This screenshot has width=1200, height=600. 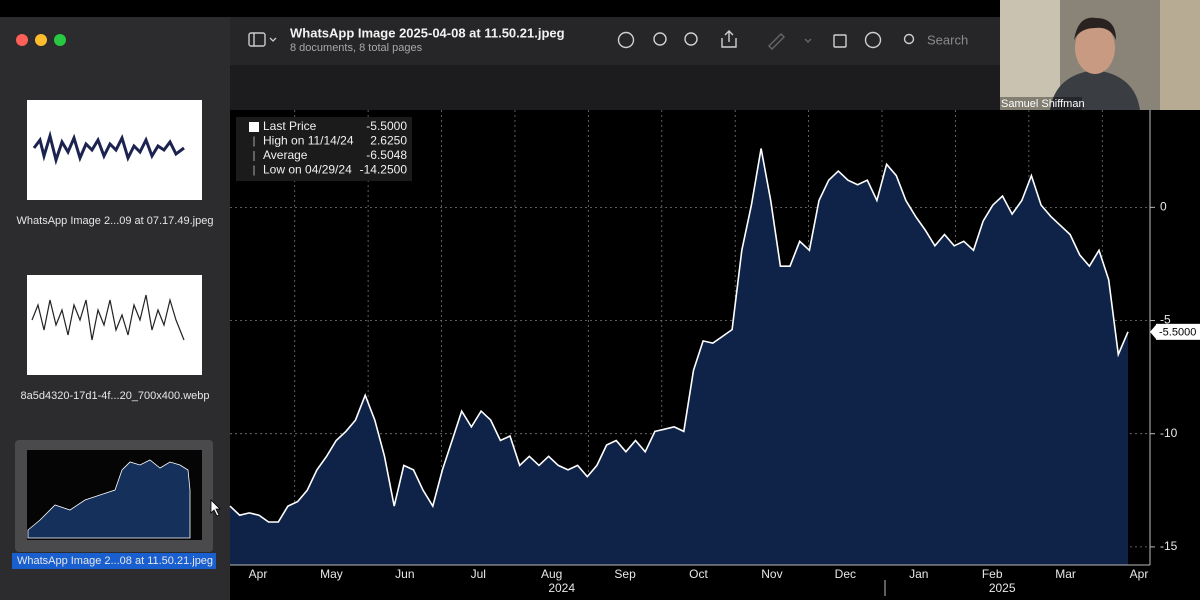 I want to click on video-tile: Samuel Shiffman, so click(x=1100, y=55).